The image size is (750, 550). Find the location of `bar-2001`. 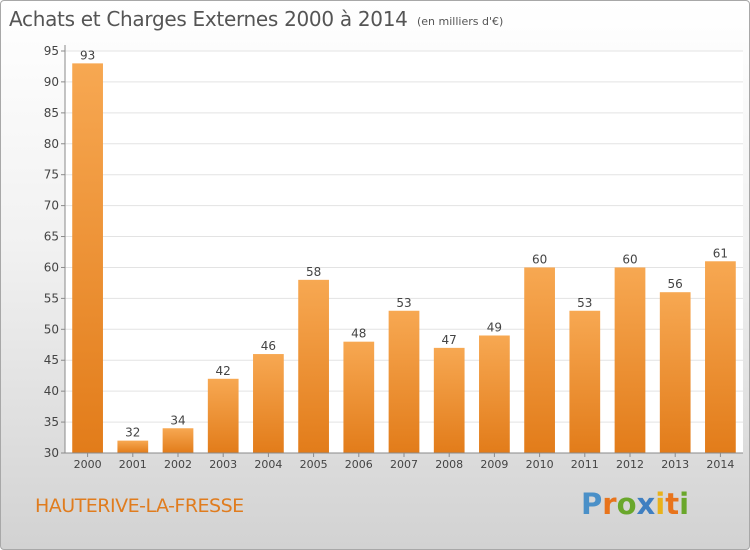

bar-2001 is located at coordinates (133, 446).